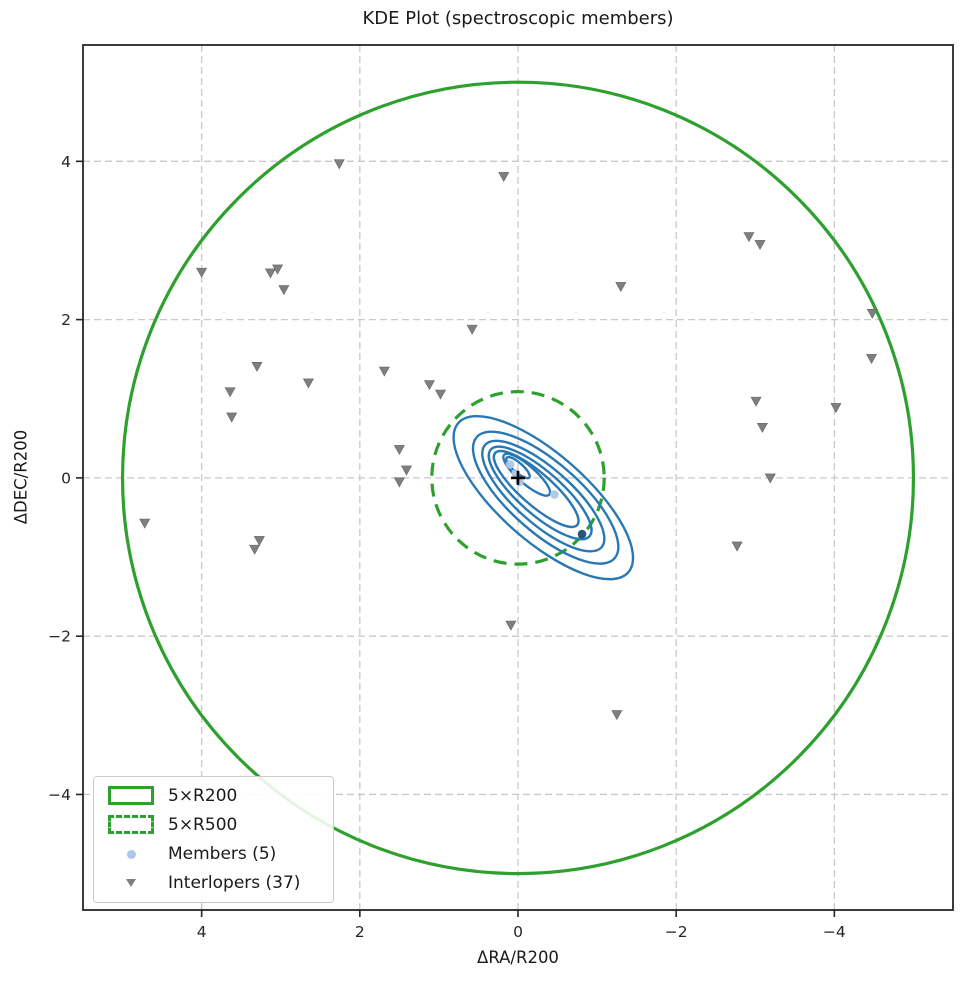 Image resolution: width=969 pixels, height=984 pixels. What do you see at coordinates (131, 825) in the screenshot?
I see `r500-dashed-swatch-icon` at bounding box center [131, 825].